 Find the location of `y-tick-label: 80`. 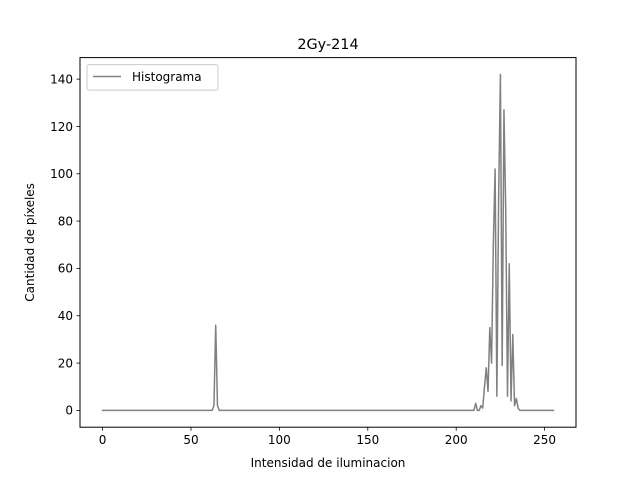

y-tick-label: 80 is located at coordinates (65, 221).